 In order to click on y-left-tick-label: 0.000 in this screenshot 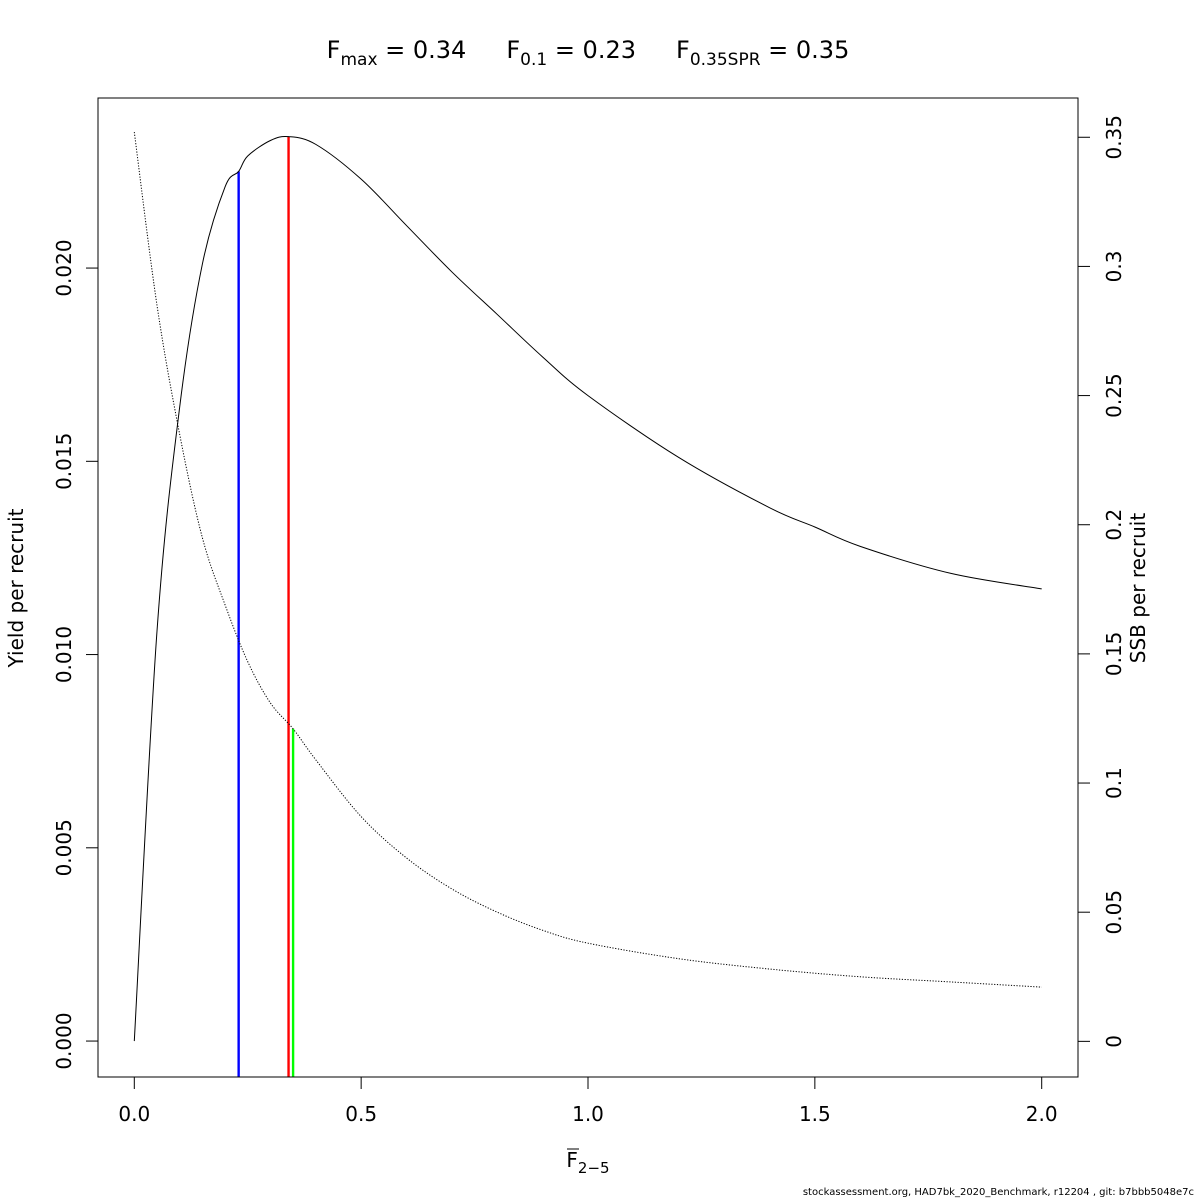, I will do `click(64, 1040)`.